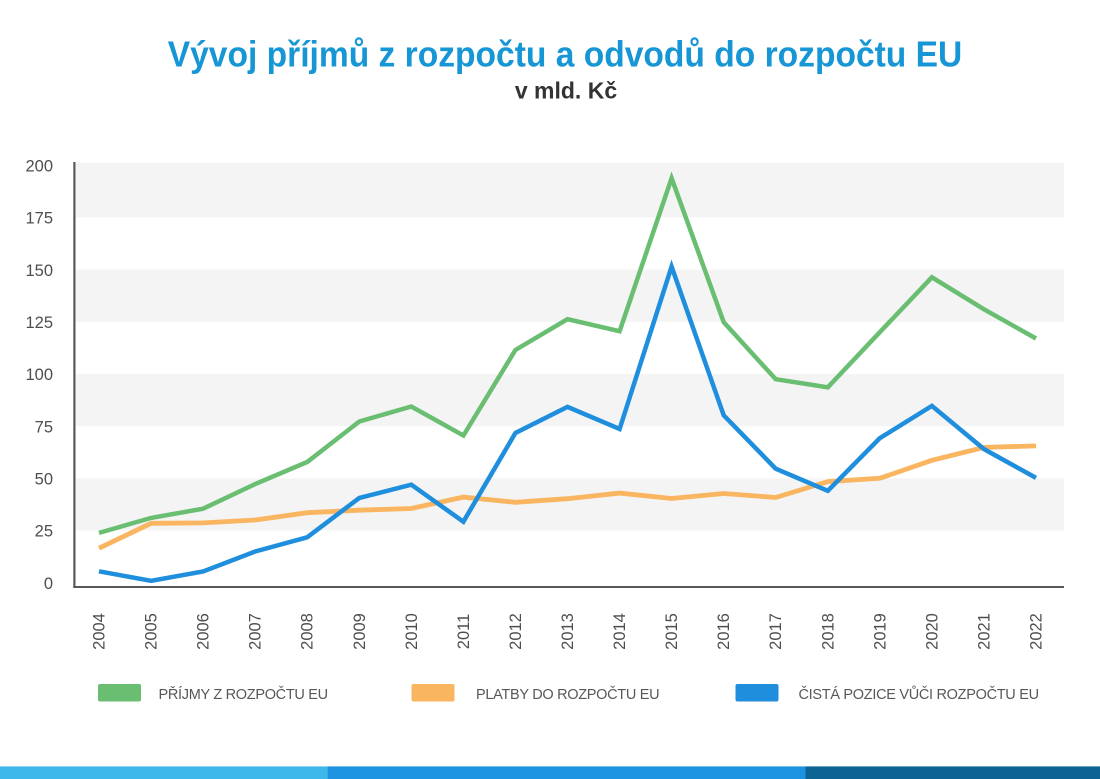 This screenshot has width=1100, height=779. Describe the element at coordinates (152, 631) in the screenshot. I see `svg-text: 2005` at that location.